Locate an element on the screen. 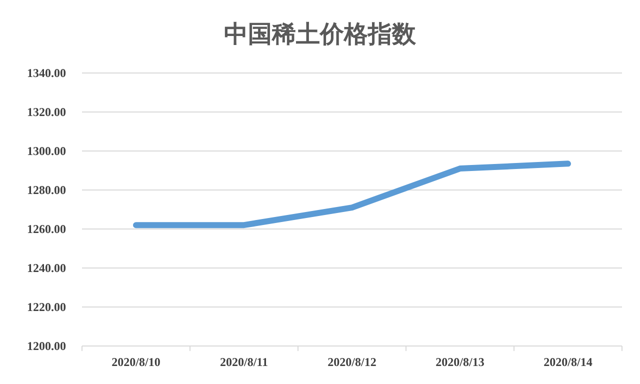 The width and height of the screenshot is (640, 384). y-tick-label: 1280.00 is located at coordinates (46, 190).